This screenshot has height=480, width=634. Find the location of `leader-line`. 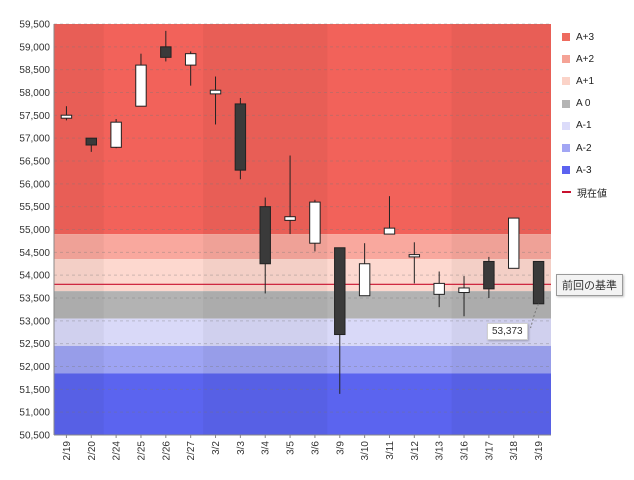

leader-line is located at coordinates (535, 316).